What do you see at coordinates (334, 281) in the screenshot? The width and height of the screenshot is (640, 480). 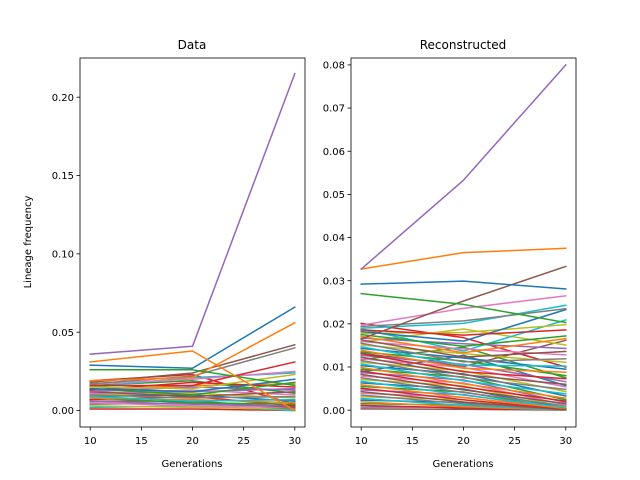 I see `reconstructed-y-tick-label-3: 0.03` at bounding box center [334, 281].